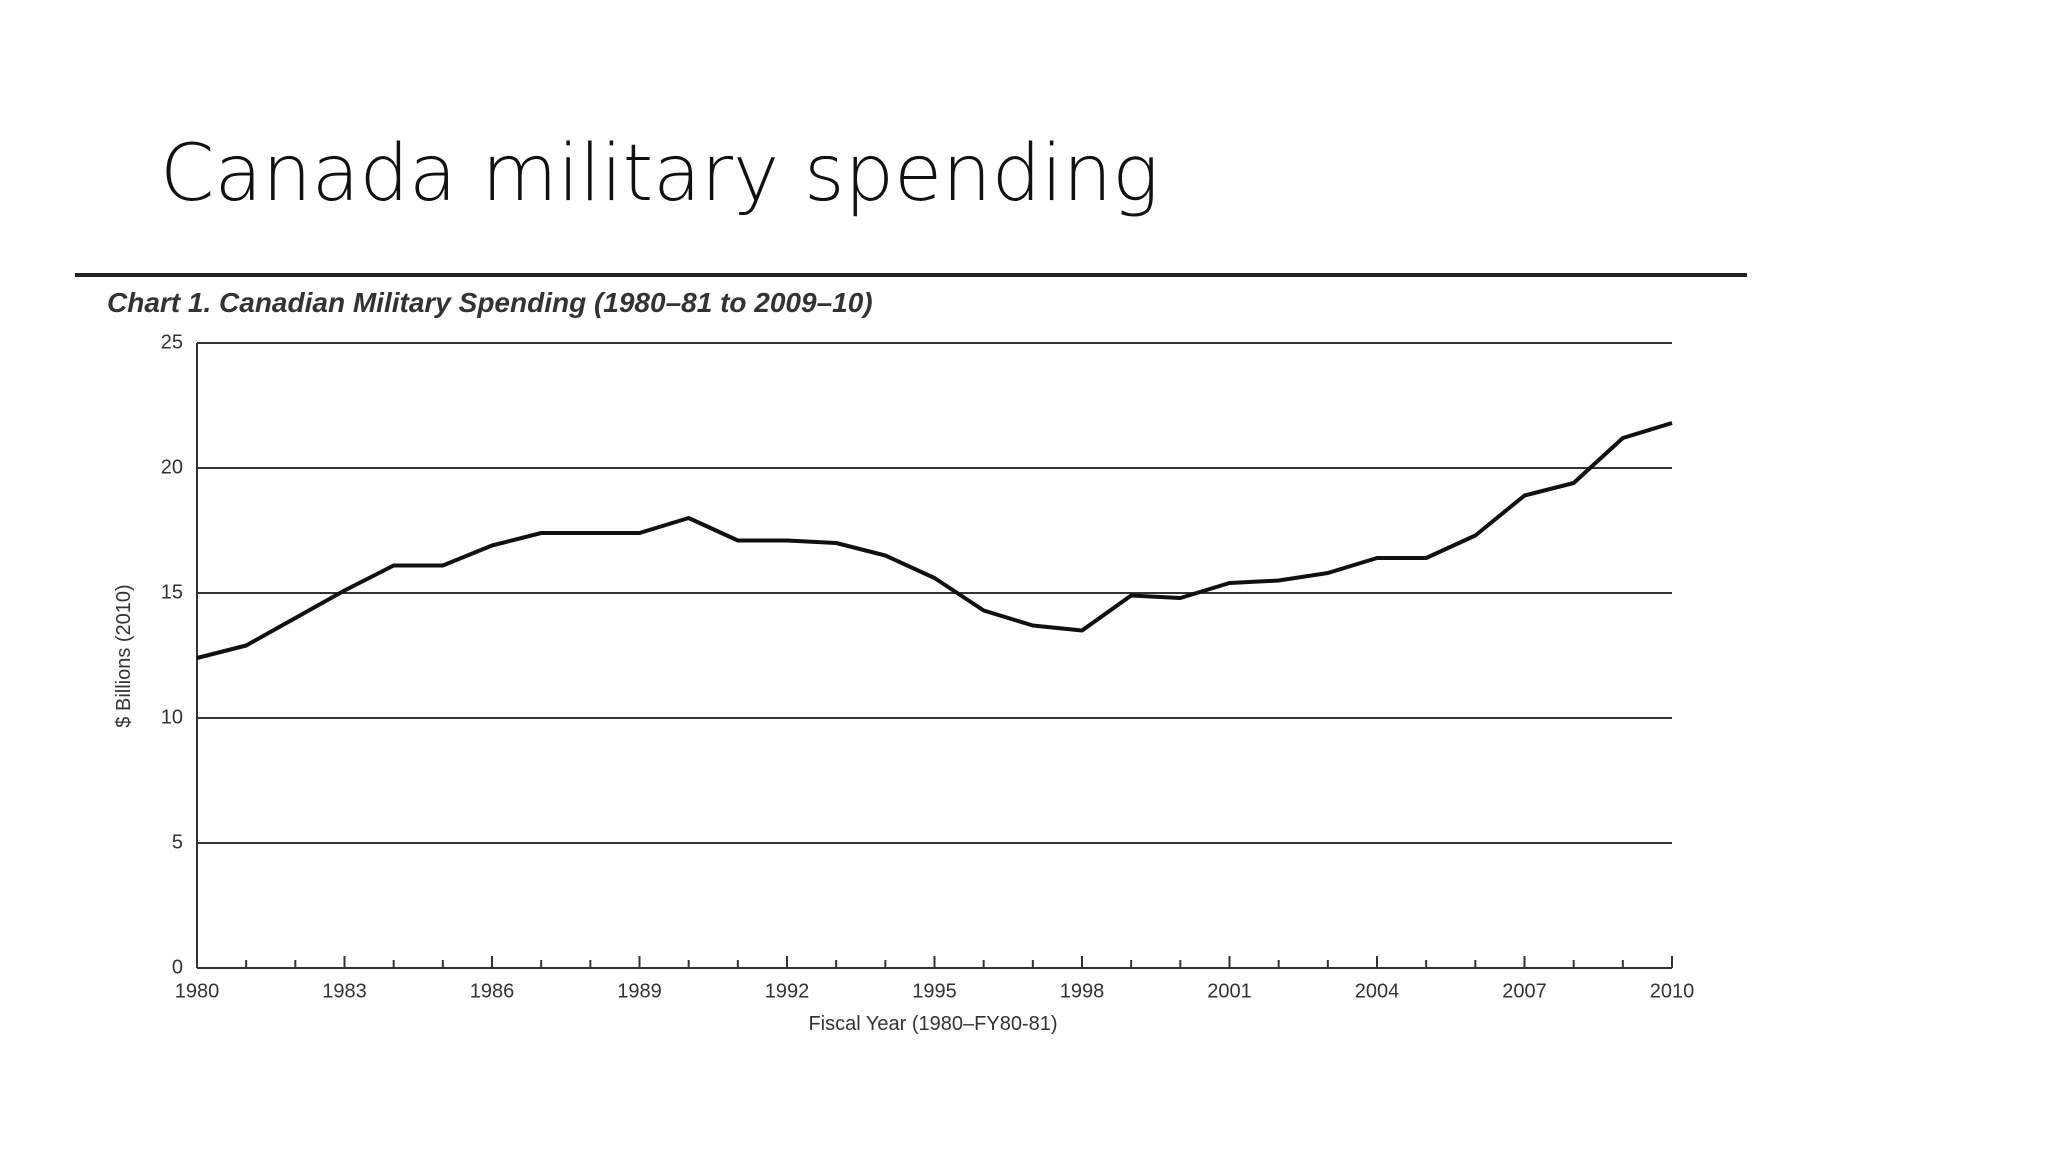 Image resolution: width=2048 pixels, height=1157 pixels. Describe the element at coordinates (177, 967) in the screenshot. I see `y-tick-label: 0` at that location.